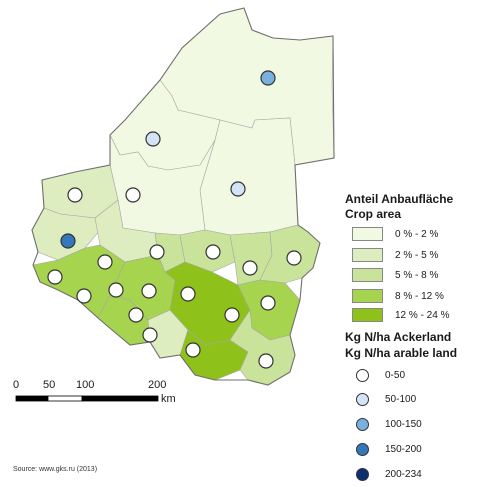 The image size is (485, 487). I want to click on crop-legend-item: 0 % - 2 %, so click(395, 234).